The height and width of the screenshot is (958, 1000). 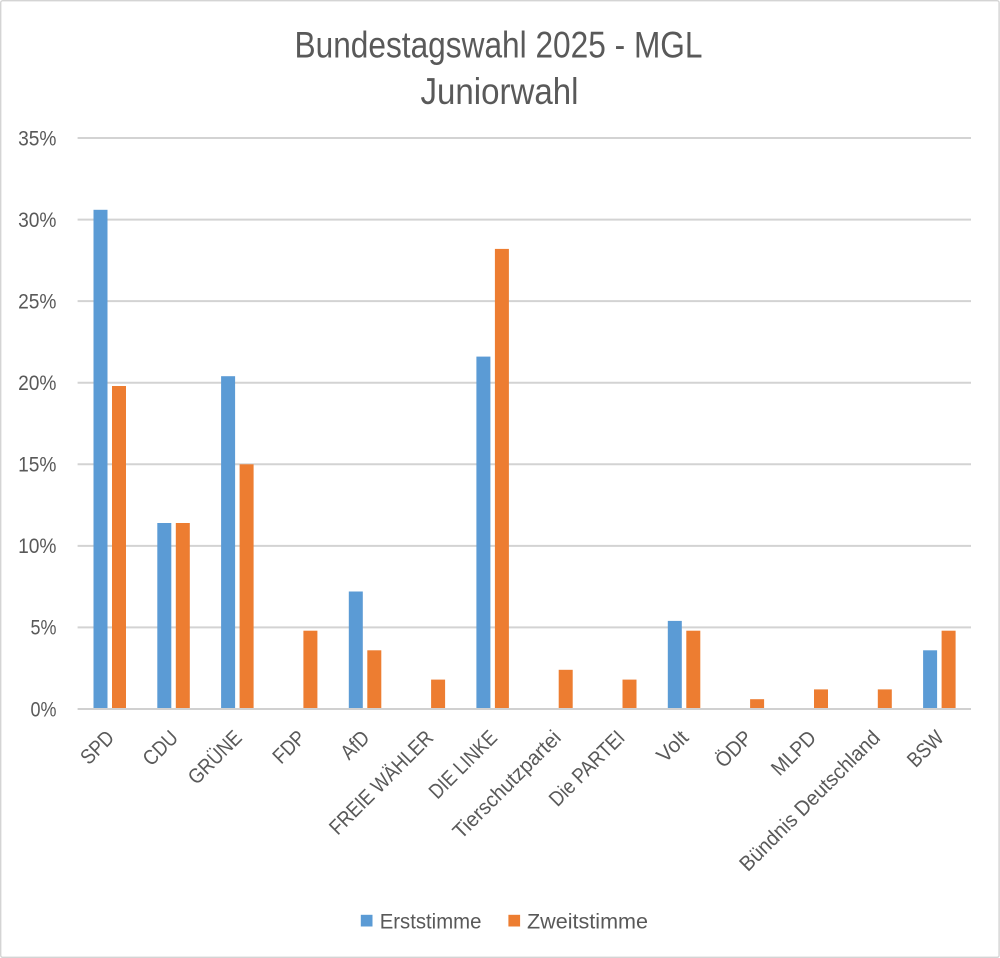 What do you see at coordinates (500, 91) in the screenshot?
I see `svg-text: Juniorwahl` at bounding box center [500, 91].